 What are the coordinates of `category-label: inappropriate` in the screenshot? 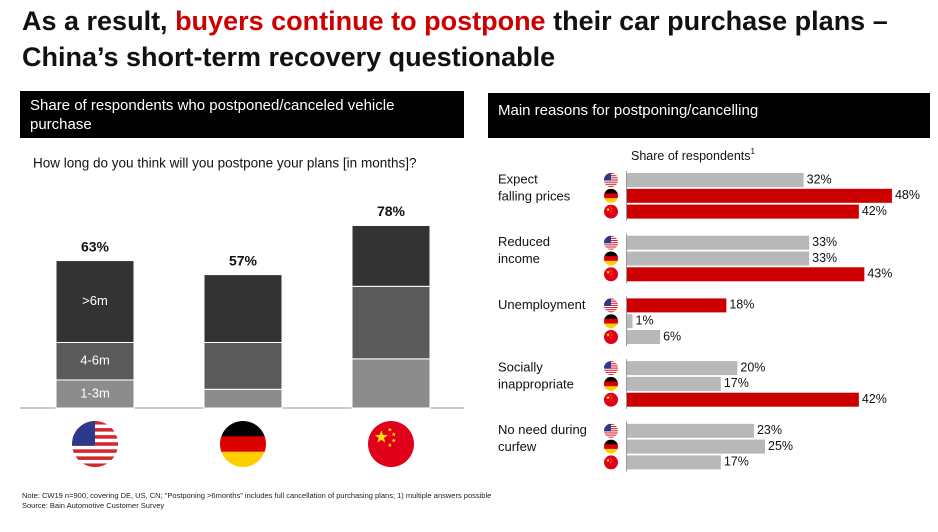 It's located at (536, 384).